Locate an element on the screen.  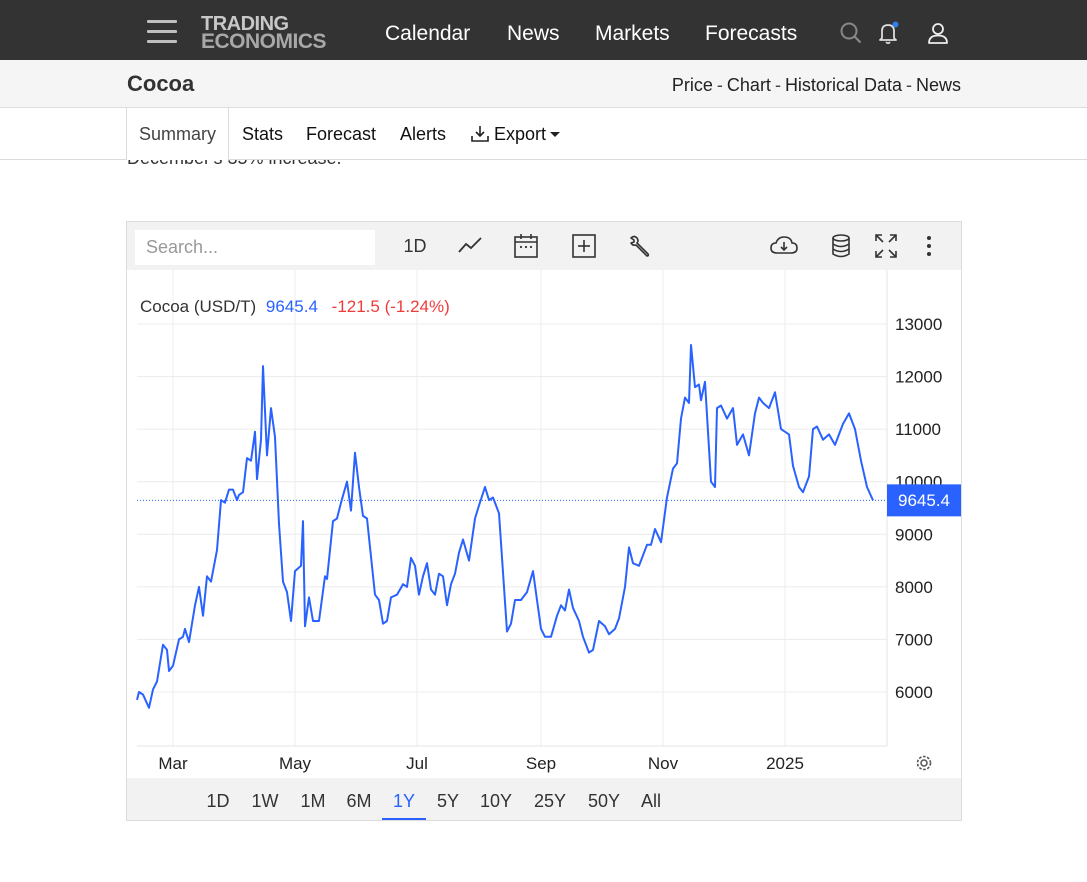
export-label: Export is located at coordinates (520, 134).